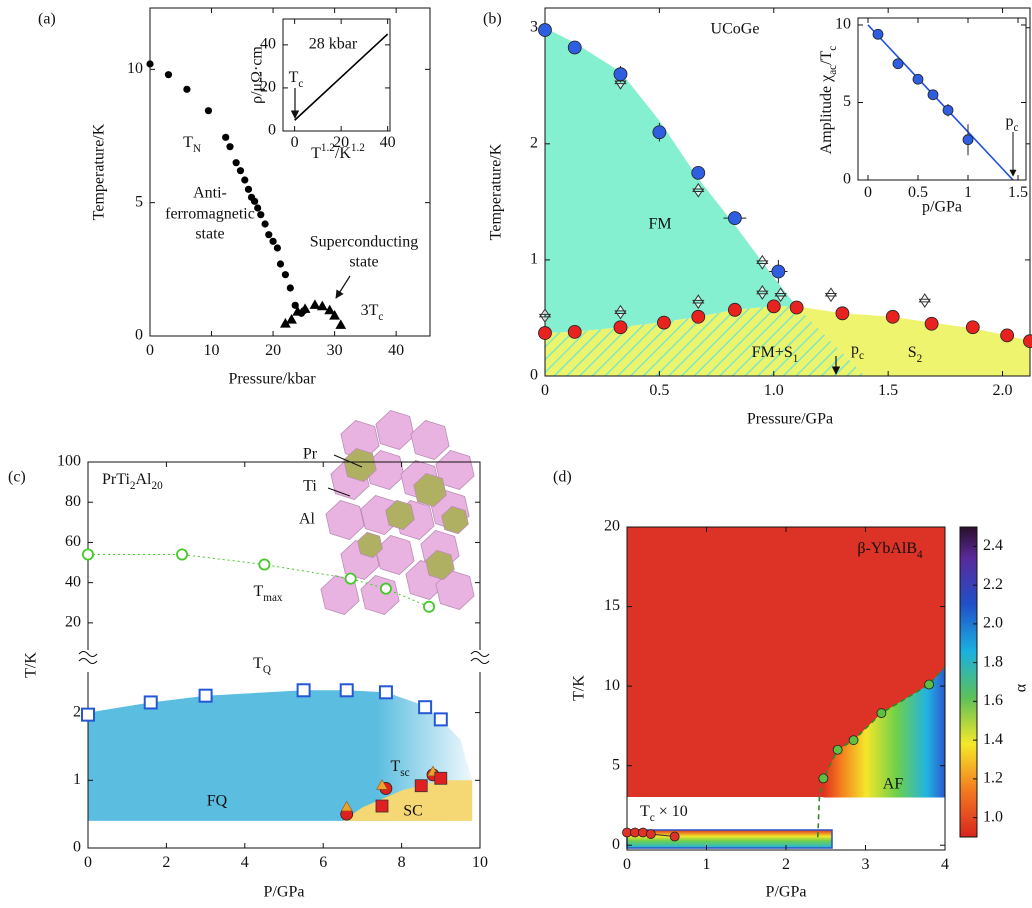 This screenshot has width=1032, height=908. I want to click on chart-title-part: PrTi, so click(116, 479).